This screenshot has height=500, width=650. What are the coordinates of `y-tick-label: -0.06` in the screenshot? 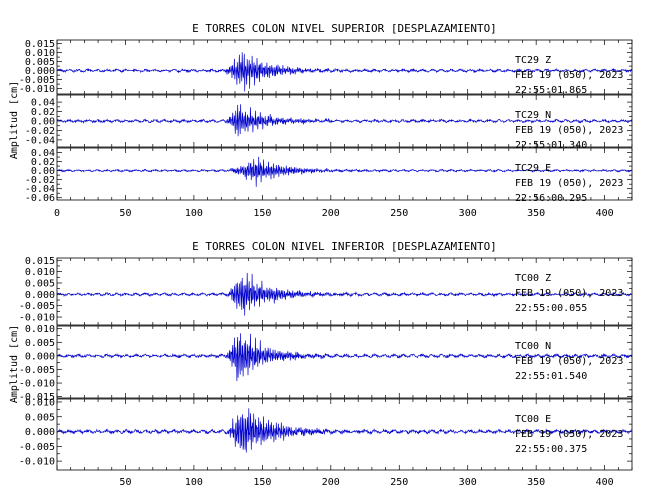 It's located at (40, 198).